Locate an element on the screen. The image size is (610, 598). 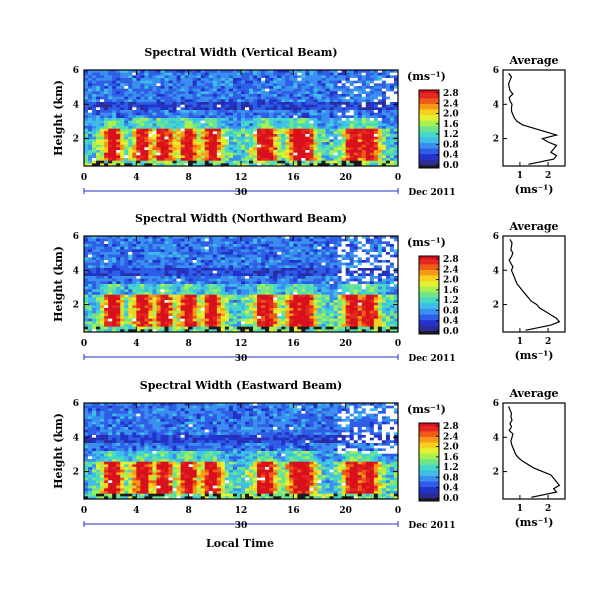
figure-footer: Local Time is located at coordinates (240, 543).